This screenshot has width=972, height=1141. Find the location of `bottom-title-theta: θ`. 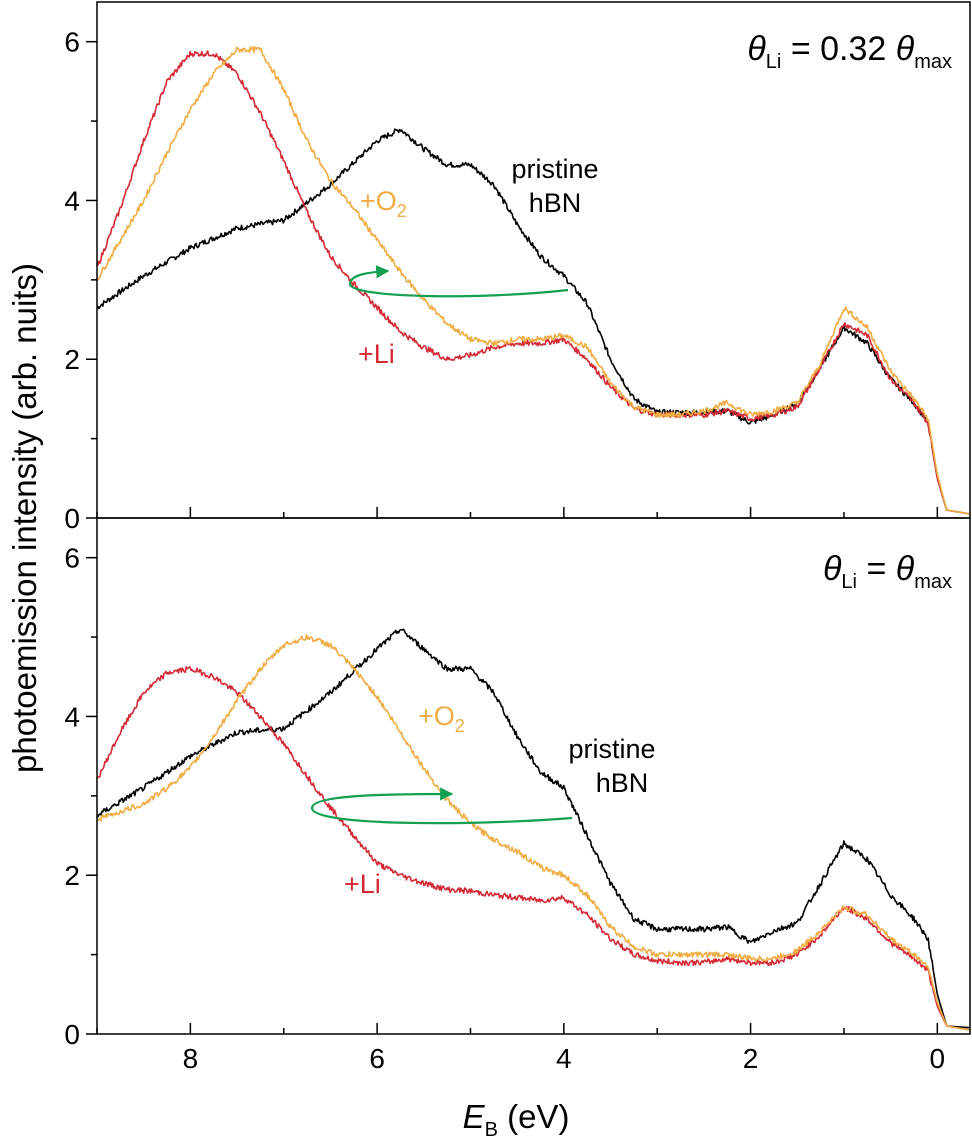

bottom-title-theta: θ is located at coordinates (832, 569).